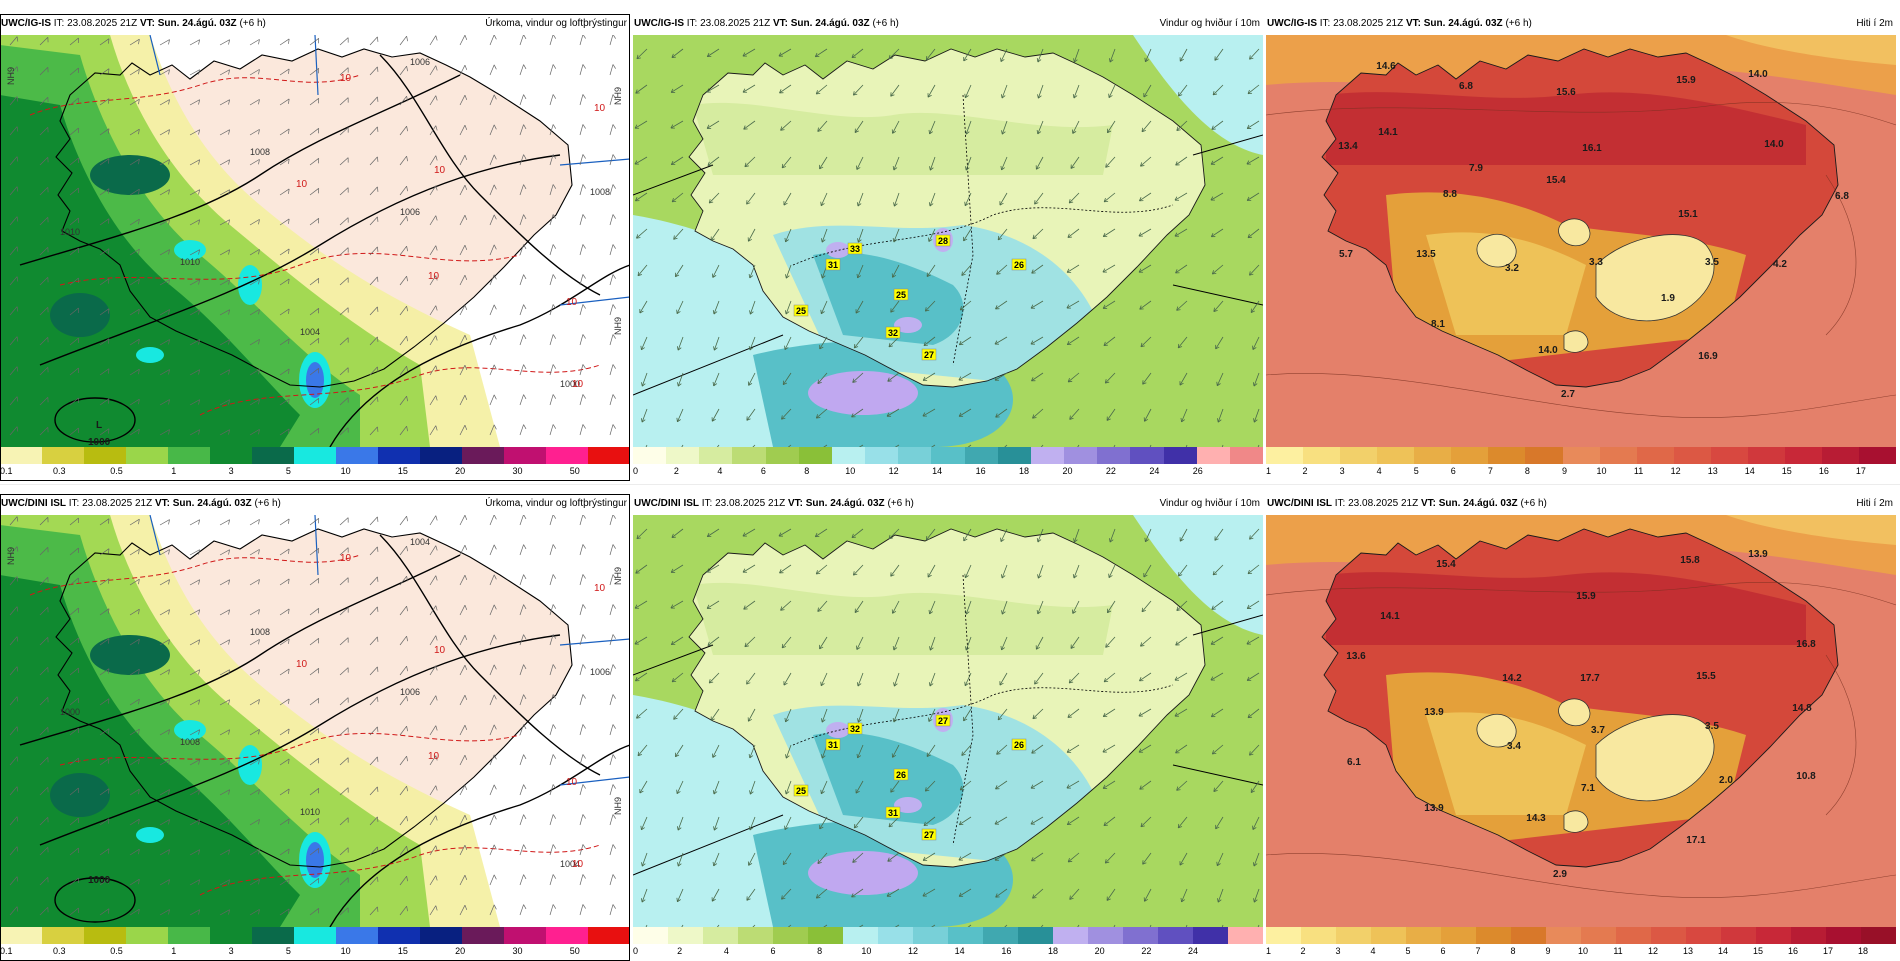 The height and width of the screenshot is (961, 1900). What do you see at coordinates (1706, 676) in the screenshot?
I see `temperature-value: 15.5` at bounding box center [1706, 676].